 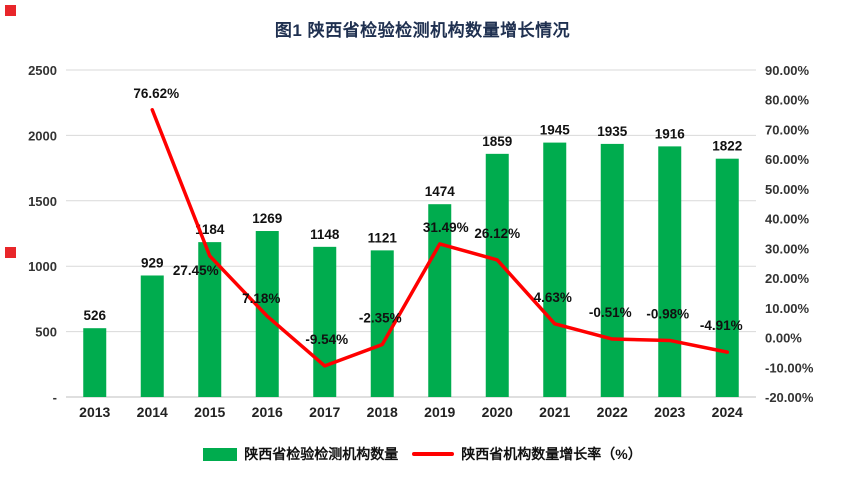 I want to click on bar-value-label: 929, so click(x=152, y=262).